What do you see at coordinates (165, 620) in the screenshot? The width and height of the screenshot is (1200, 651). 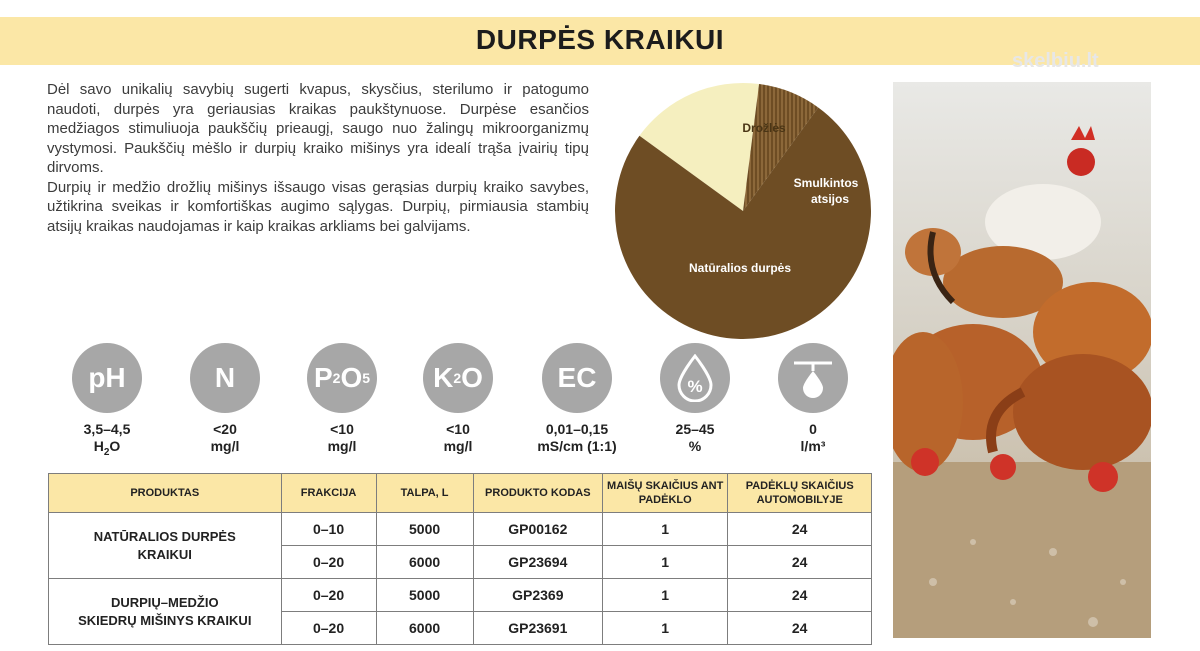 I see `product-name-line: SKIEDRŲ MIŠINYS KRAIKUI` at bounding box center [165, 620].